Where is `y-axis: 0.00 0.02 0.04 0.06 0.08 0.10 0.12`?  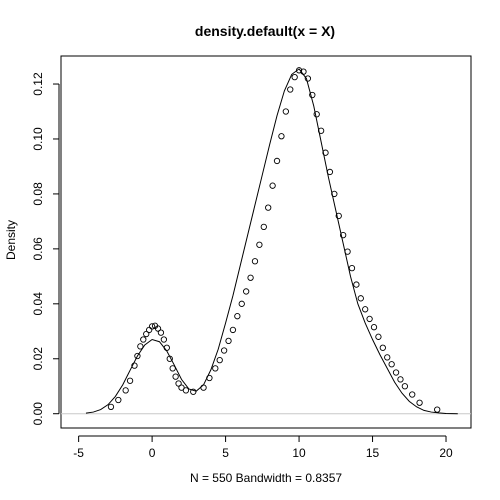
y-axis: 0.00 0.02 0.04 0.06 0.08 0.10 0.12 is located at coordinates (45, 249).